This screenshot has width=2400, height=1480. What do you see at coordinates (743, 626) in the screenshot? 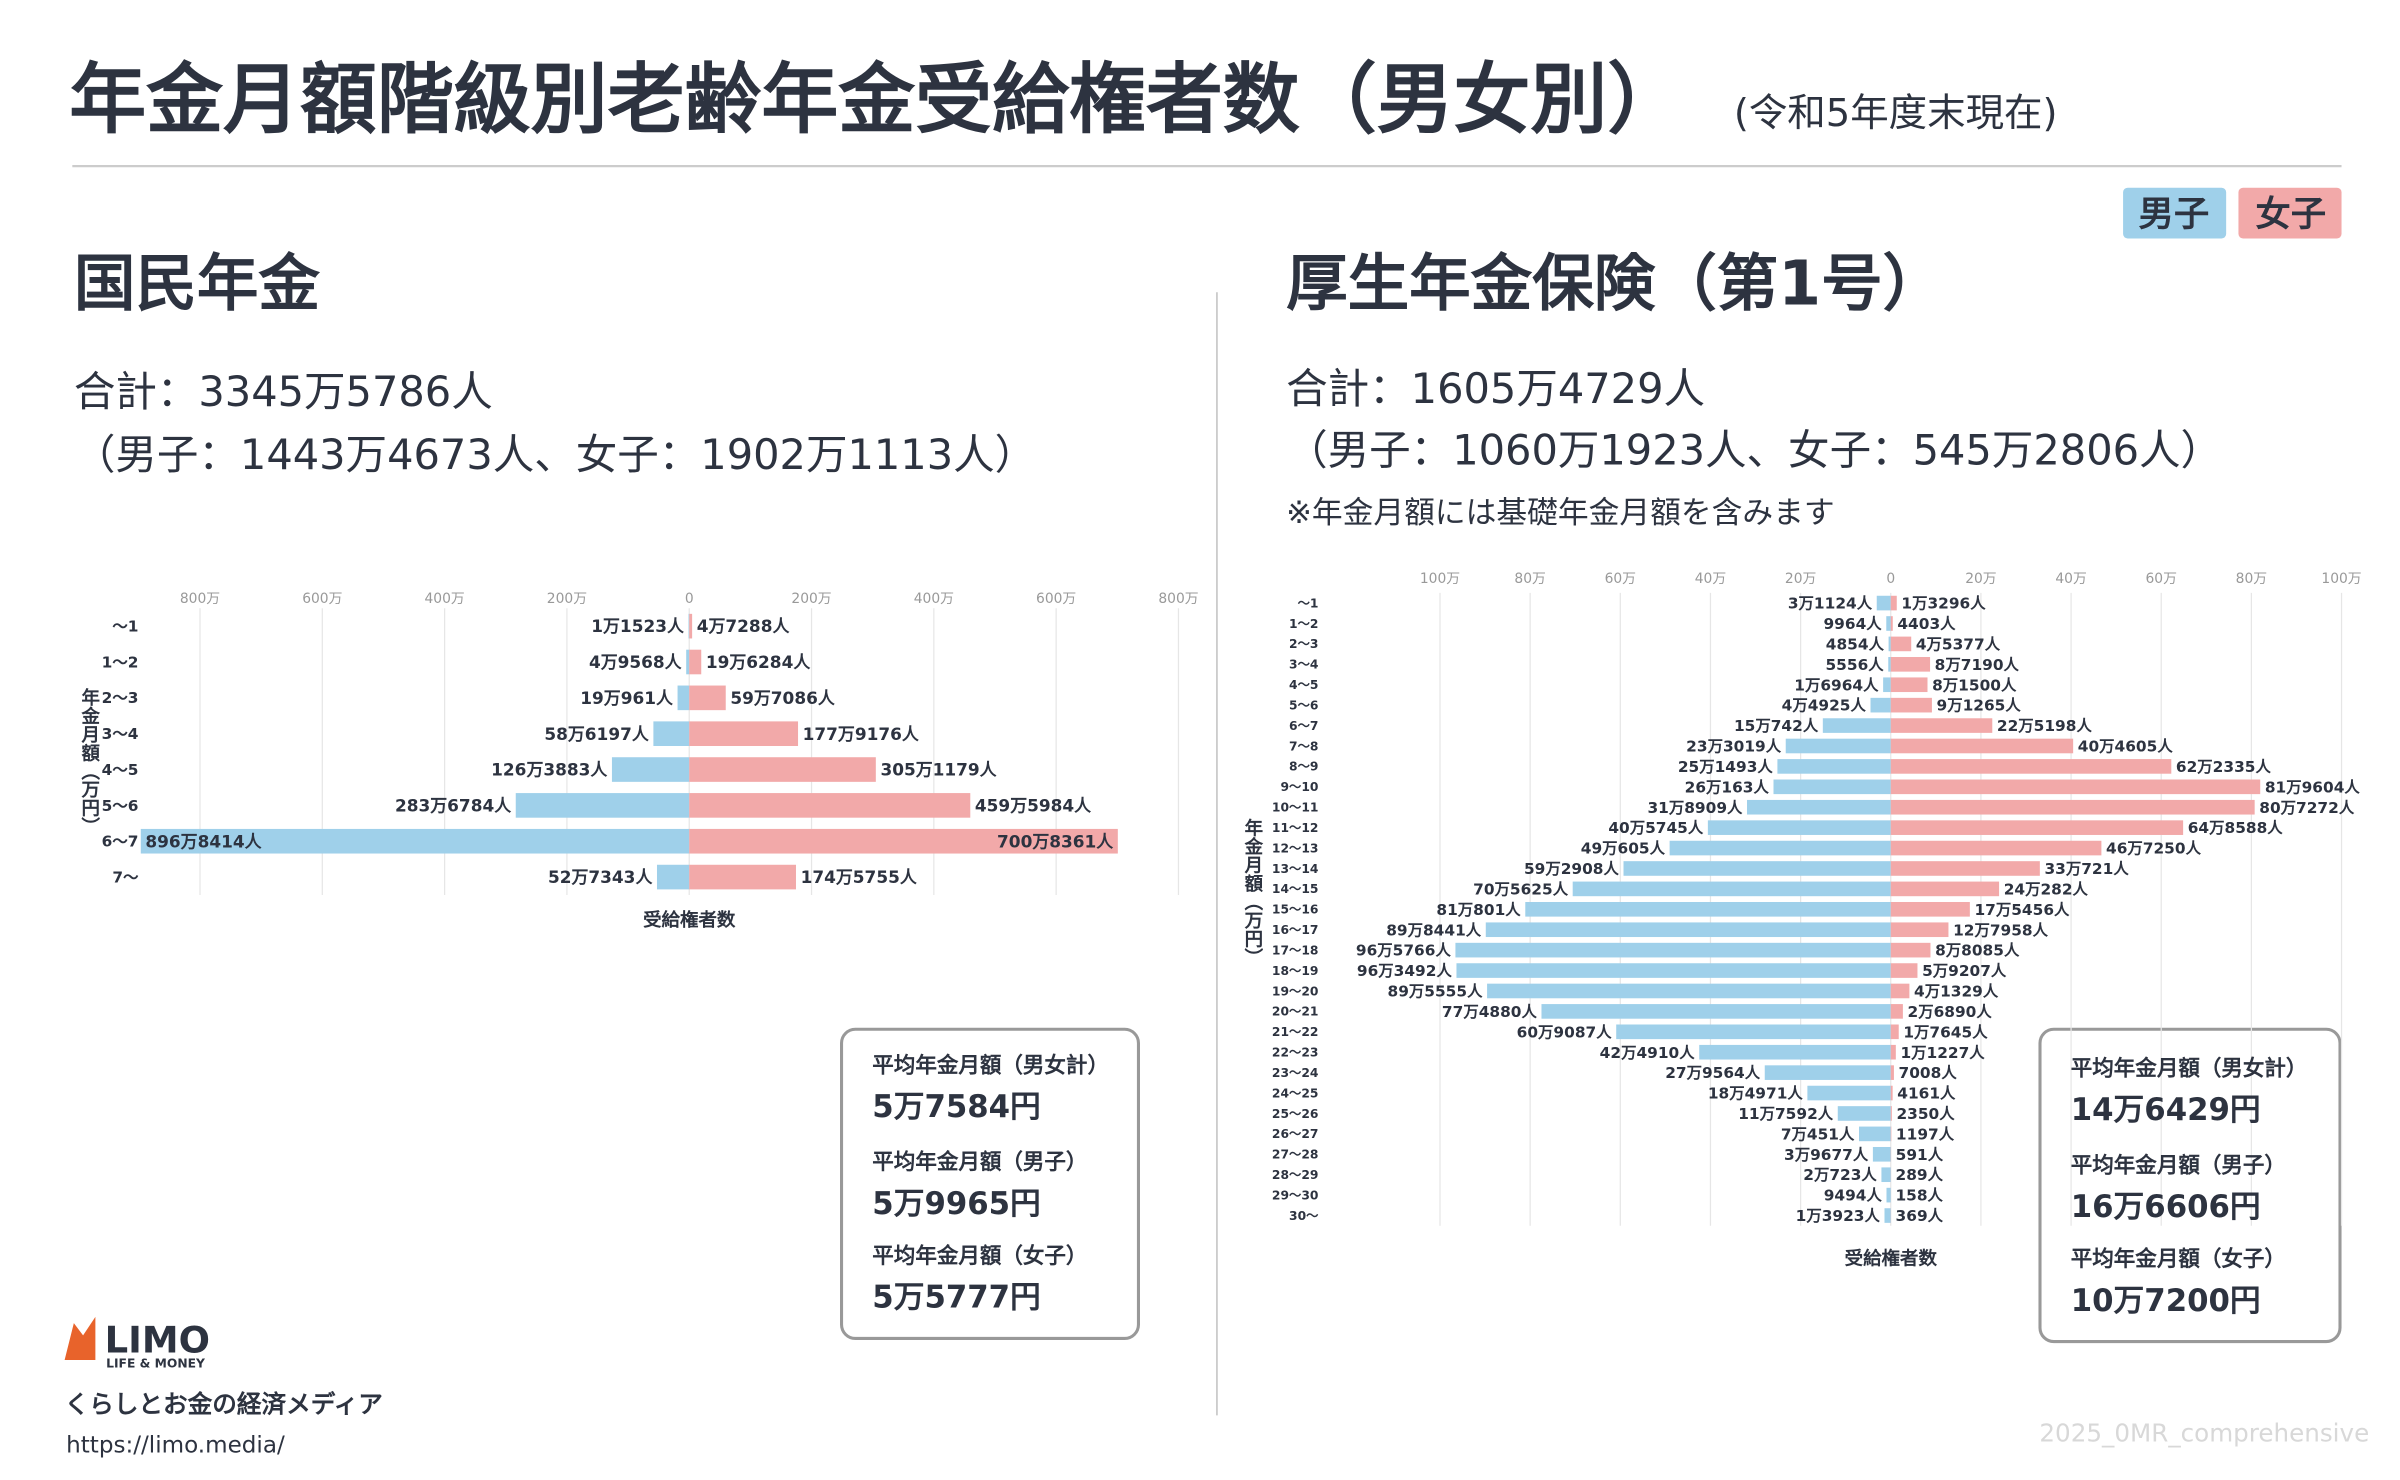
I see `data-label: 4万7288人` at bounding box center [743, 626].